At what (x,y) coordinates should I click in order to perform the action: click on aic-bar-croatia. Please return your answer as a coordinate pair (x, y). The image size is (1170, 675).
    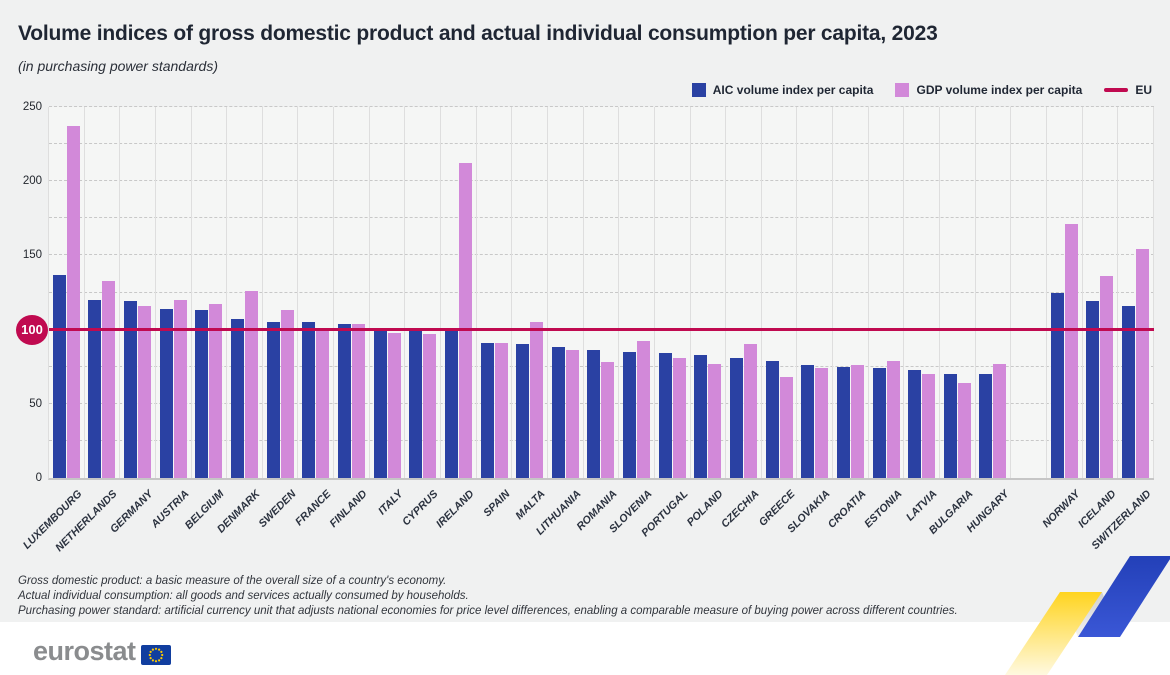
    Looking at the image, I should click on (843, 422).